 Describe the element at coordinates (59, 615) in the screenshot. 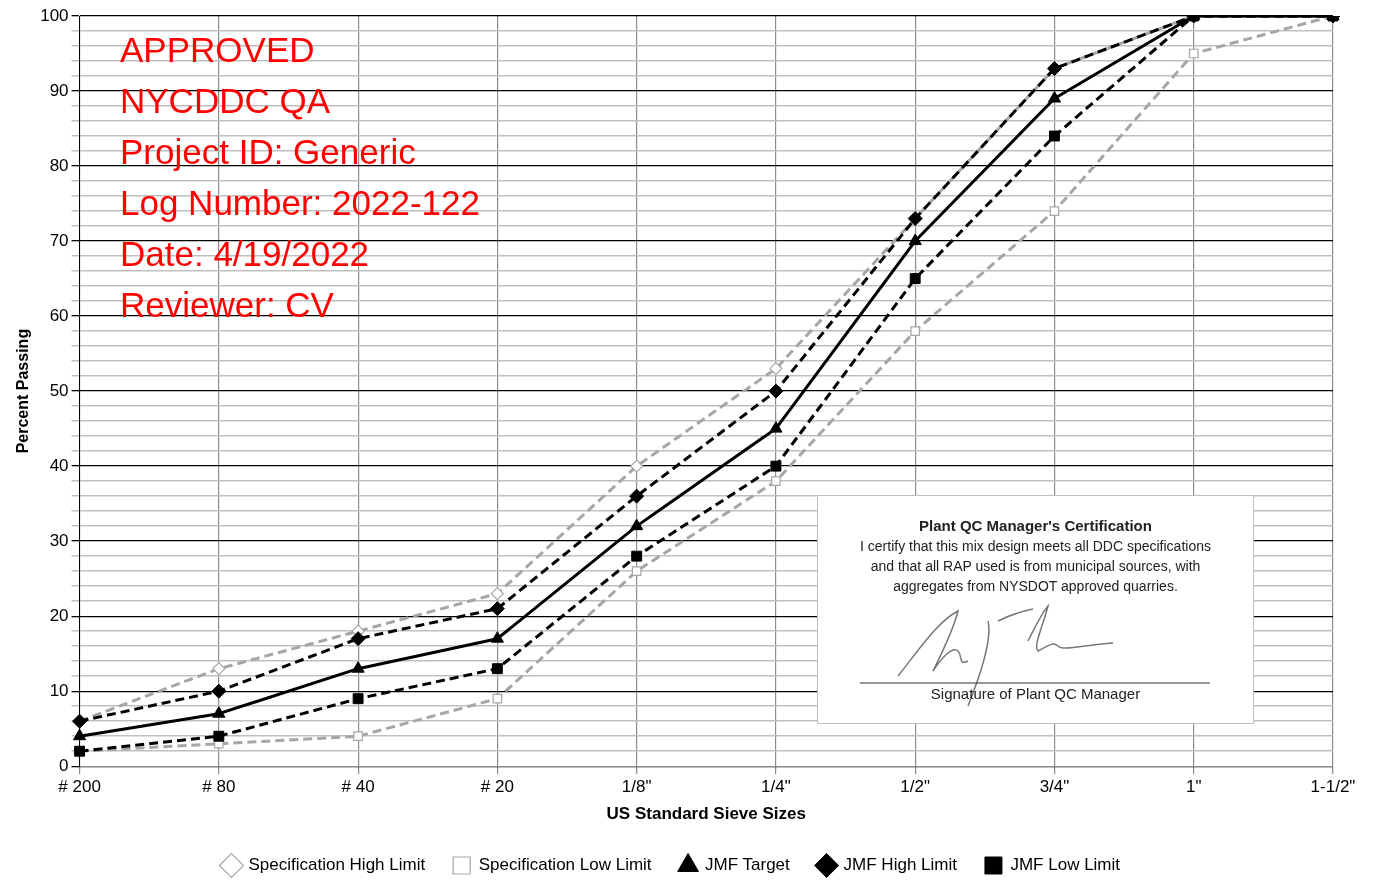

I see `y-tick-label: 20` at that location.